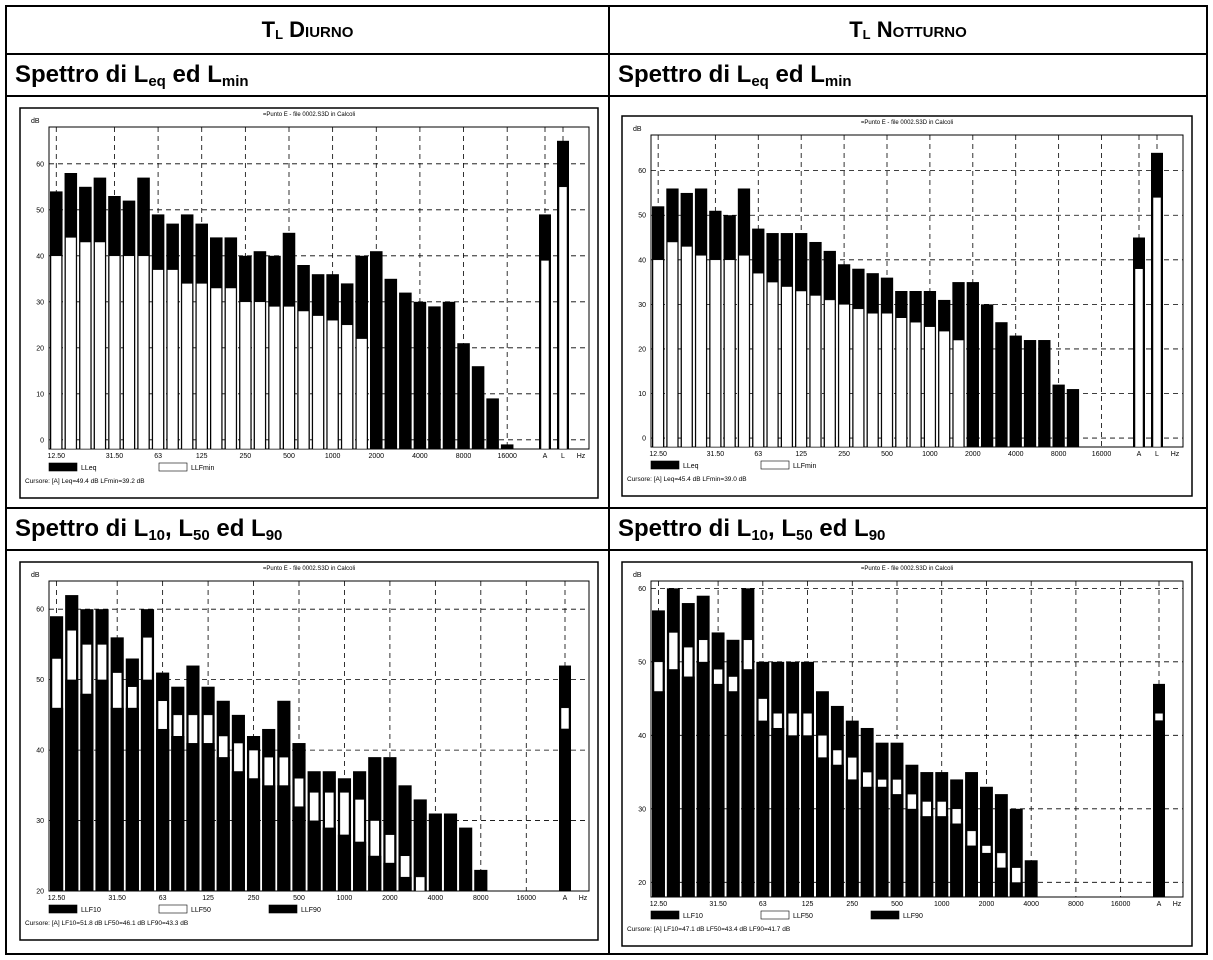 Image resolution: width=1213 pixels, height=960 pixels. I want to click on section-sub: 90, so click(877, 535).